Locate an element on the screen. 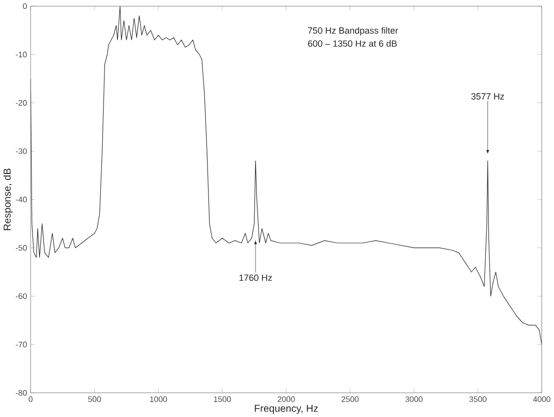  y-tick-label: -20 is located at coordinates (21, 103).